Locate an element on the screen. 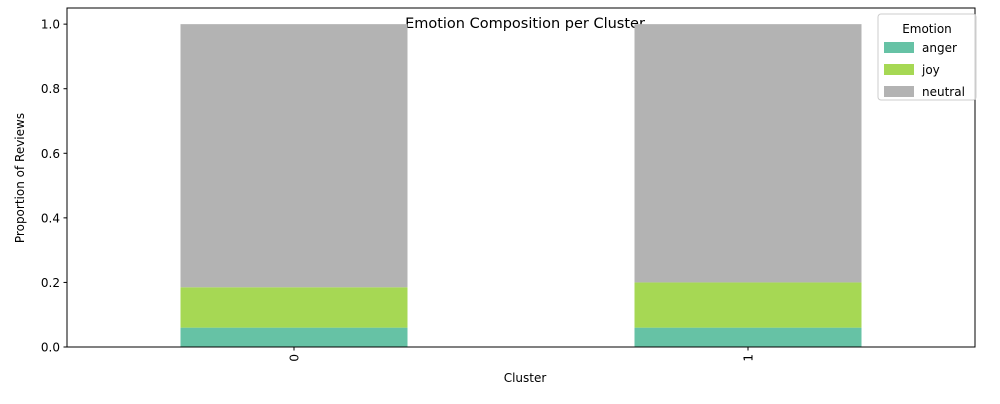 The image size is (1000, 404). x-axis-label: Cluster is located at coordinates (525, 378).